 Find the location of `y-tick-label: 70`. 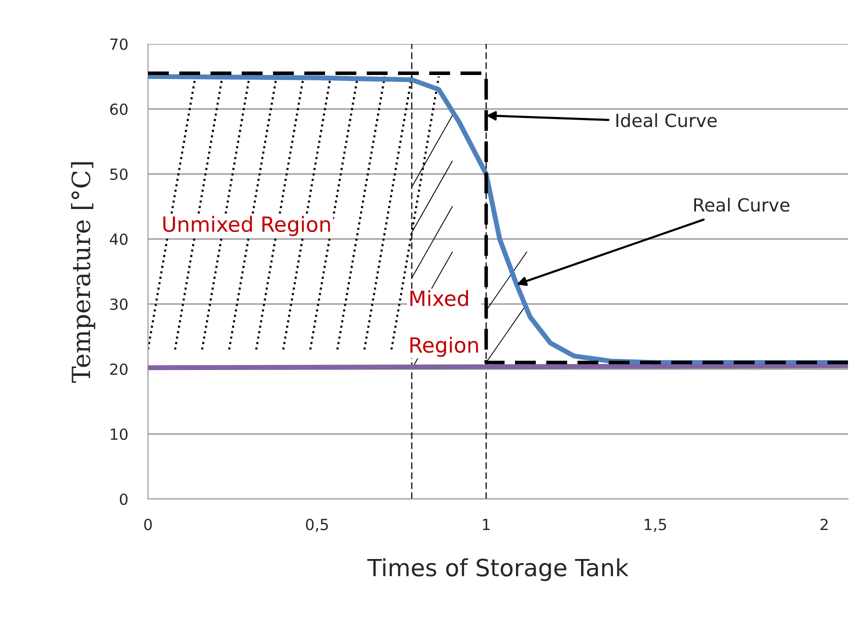

y-tick-label: 70 is located at coordinates (119, 44).